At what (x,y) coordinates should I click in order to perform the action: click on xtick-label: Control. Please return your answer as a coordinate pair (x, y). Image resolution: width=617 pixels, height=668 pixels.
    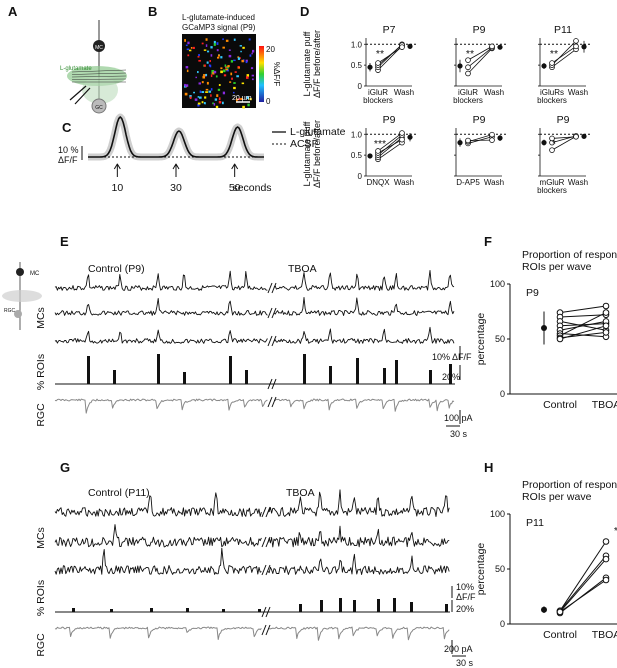
    Looking at the image, I should click on (560, 635).